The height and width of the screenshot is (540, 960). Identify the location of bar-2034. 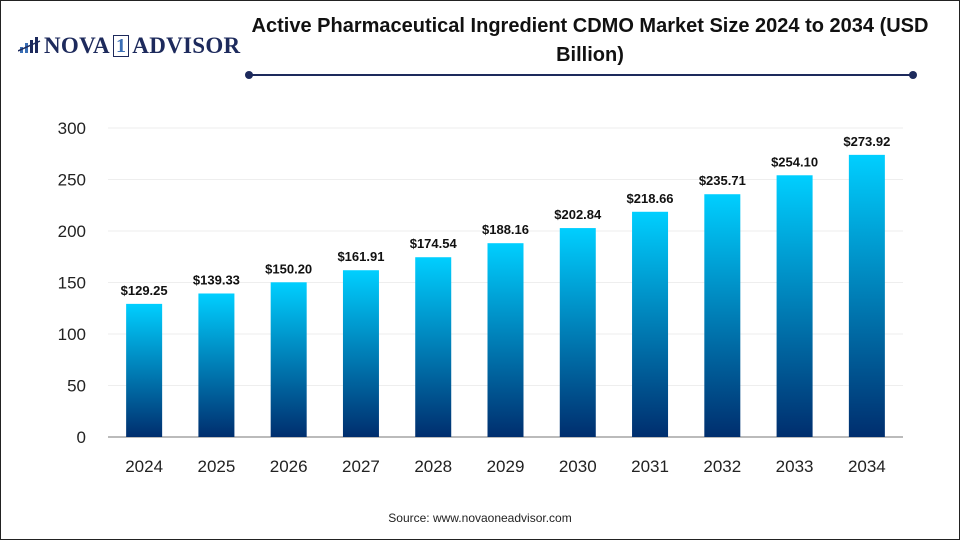
(866, 295).